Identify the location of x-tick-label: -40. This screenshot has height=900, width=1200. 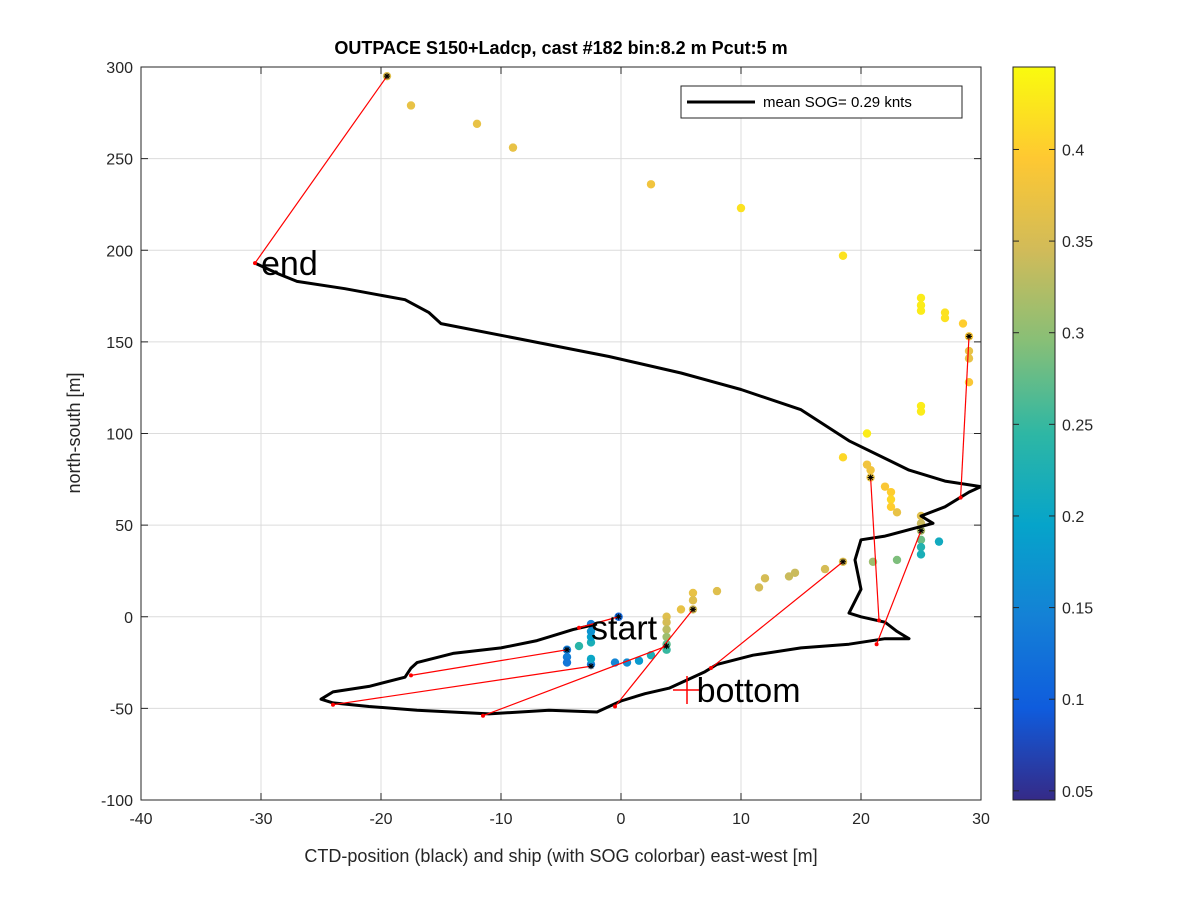
(140, 819).